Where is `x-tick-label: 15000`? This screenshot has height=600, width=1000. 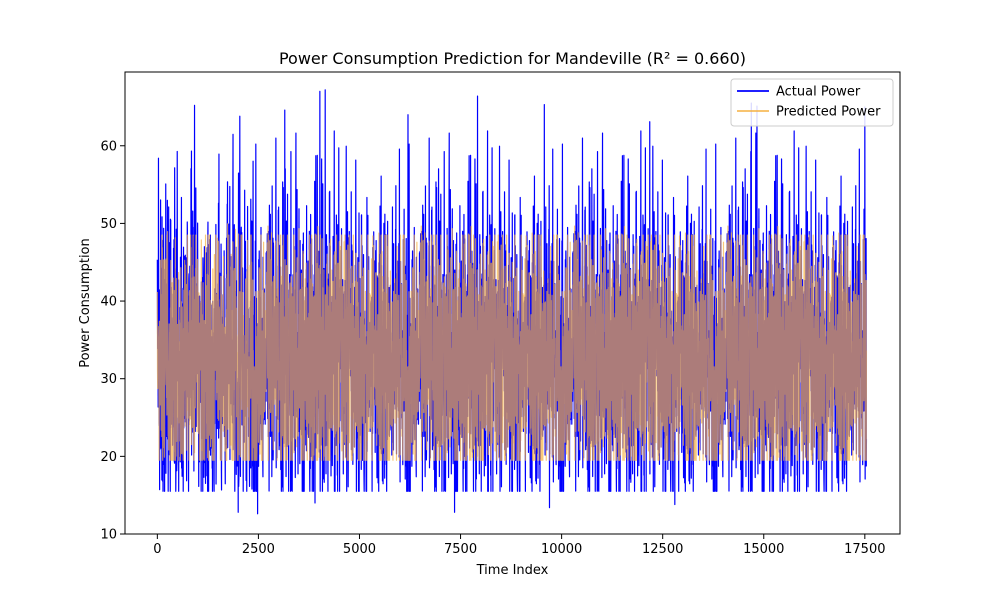 x-tick-label: 15000 is located at coordinates (763, 549).